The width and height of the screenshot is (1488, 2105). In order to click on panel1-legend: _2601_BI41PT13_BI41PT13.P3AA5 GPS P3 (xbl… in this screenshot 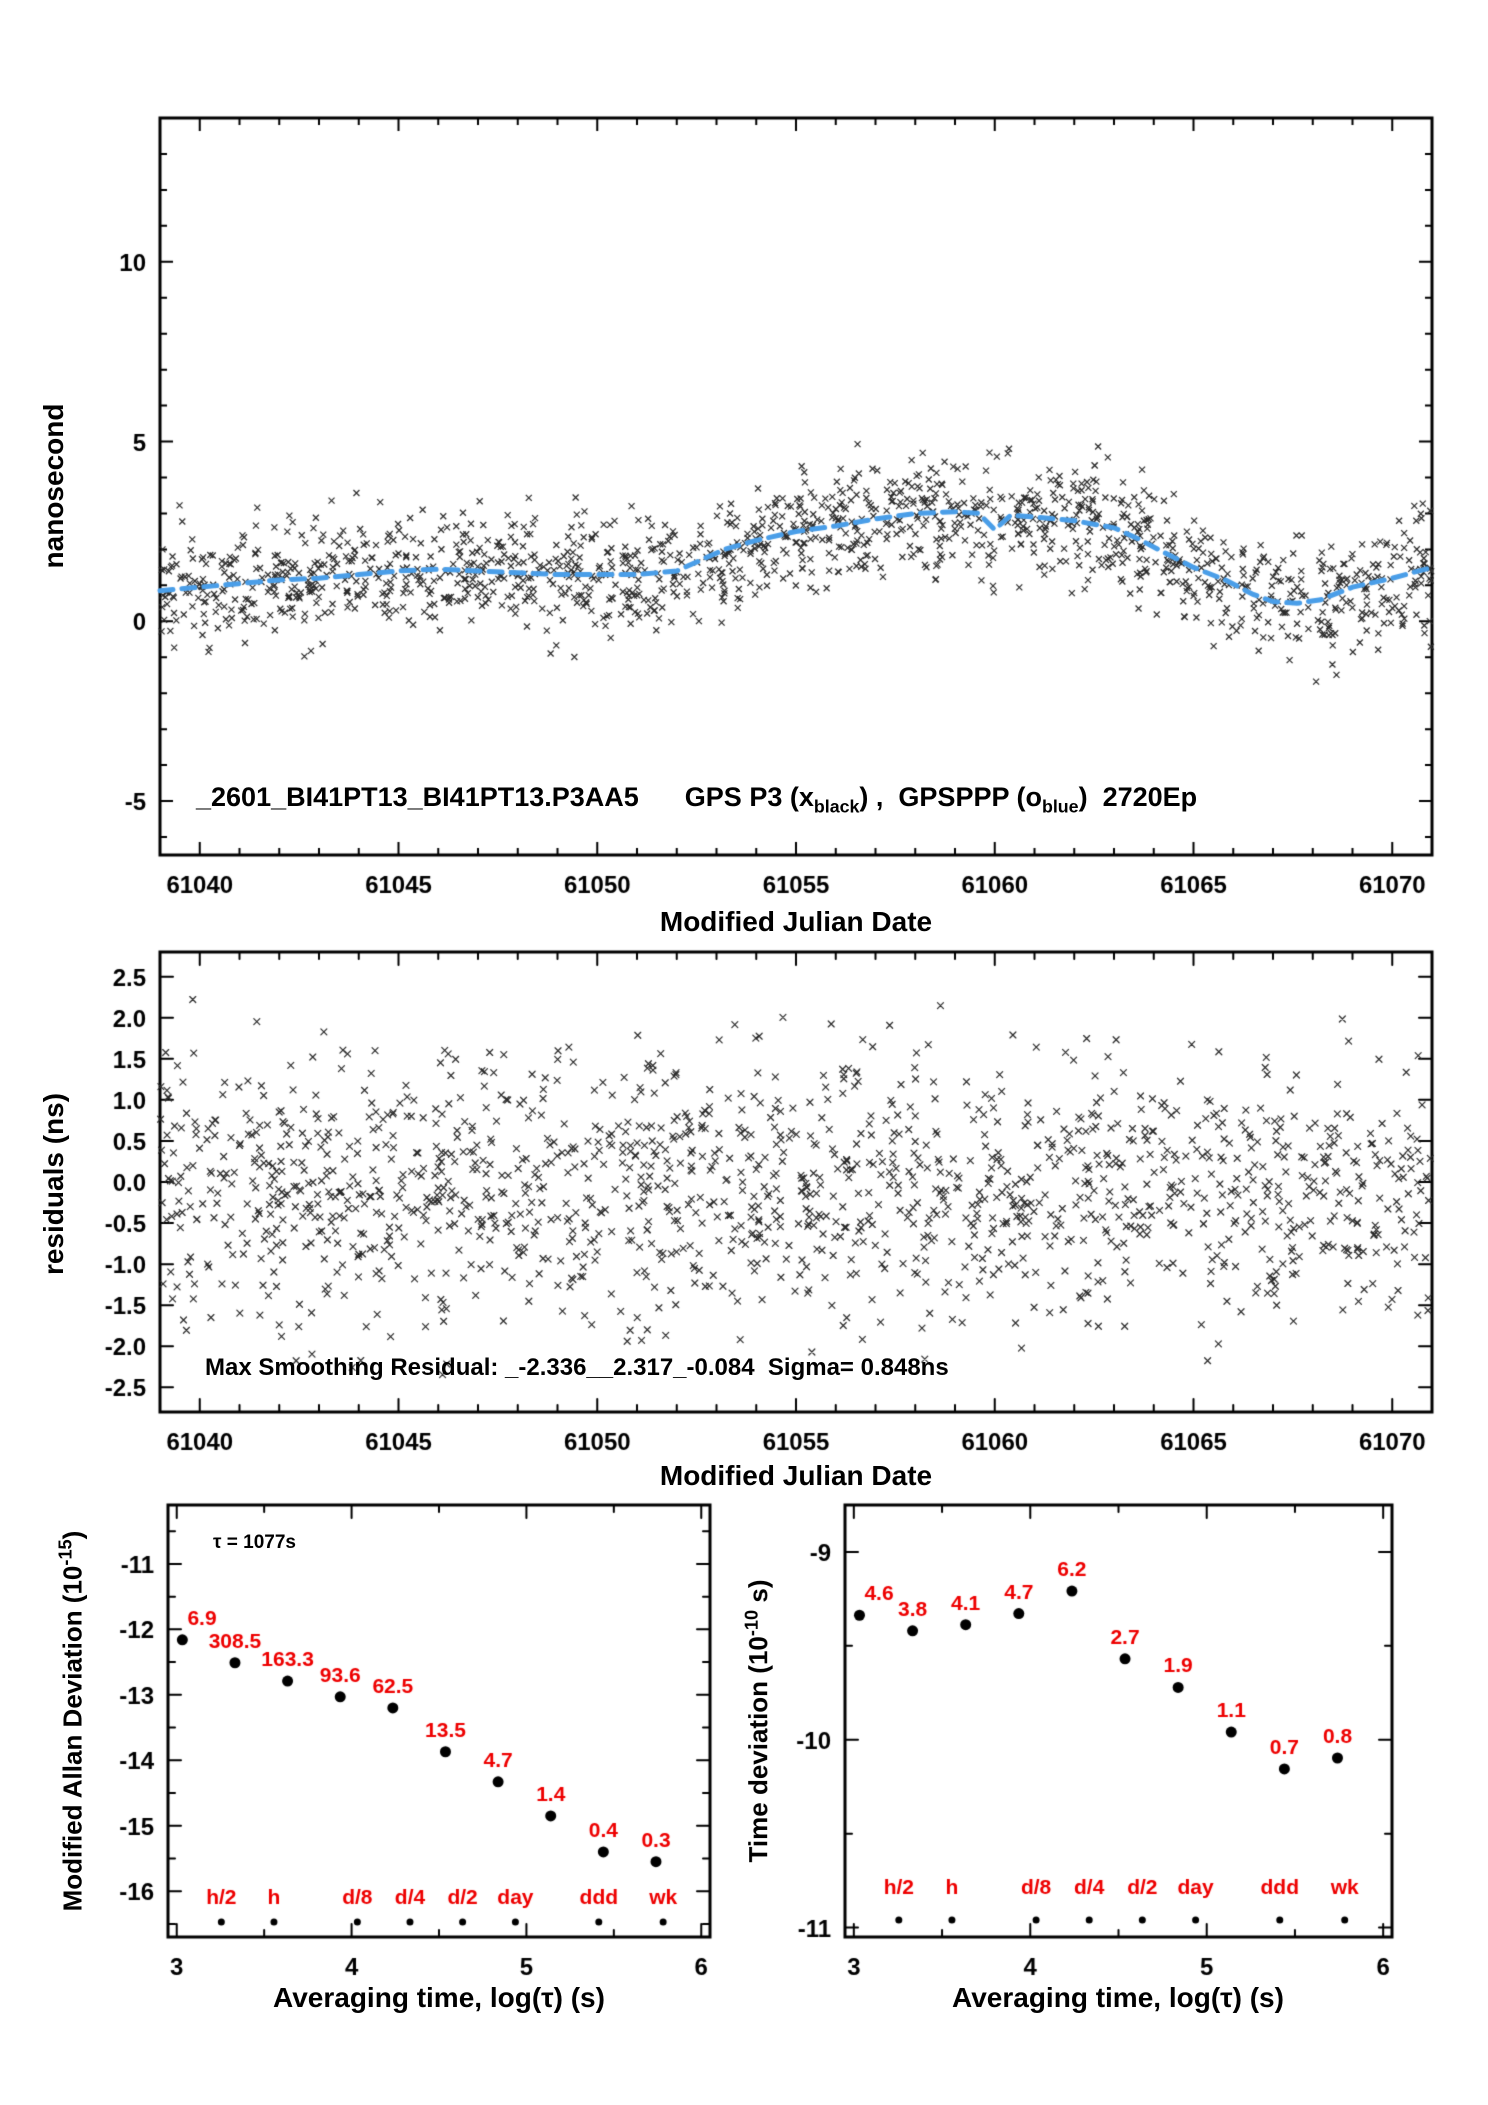, I will do `click(696, 799)`.